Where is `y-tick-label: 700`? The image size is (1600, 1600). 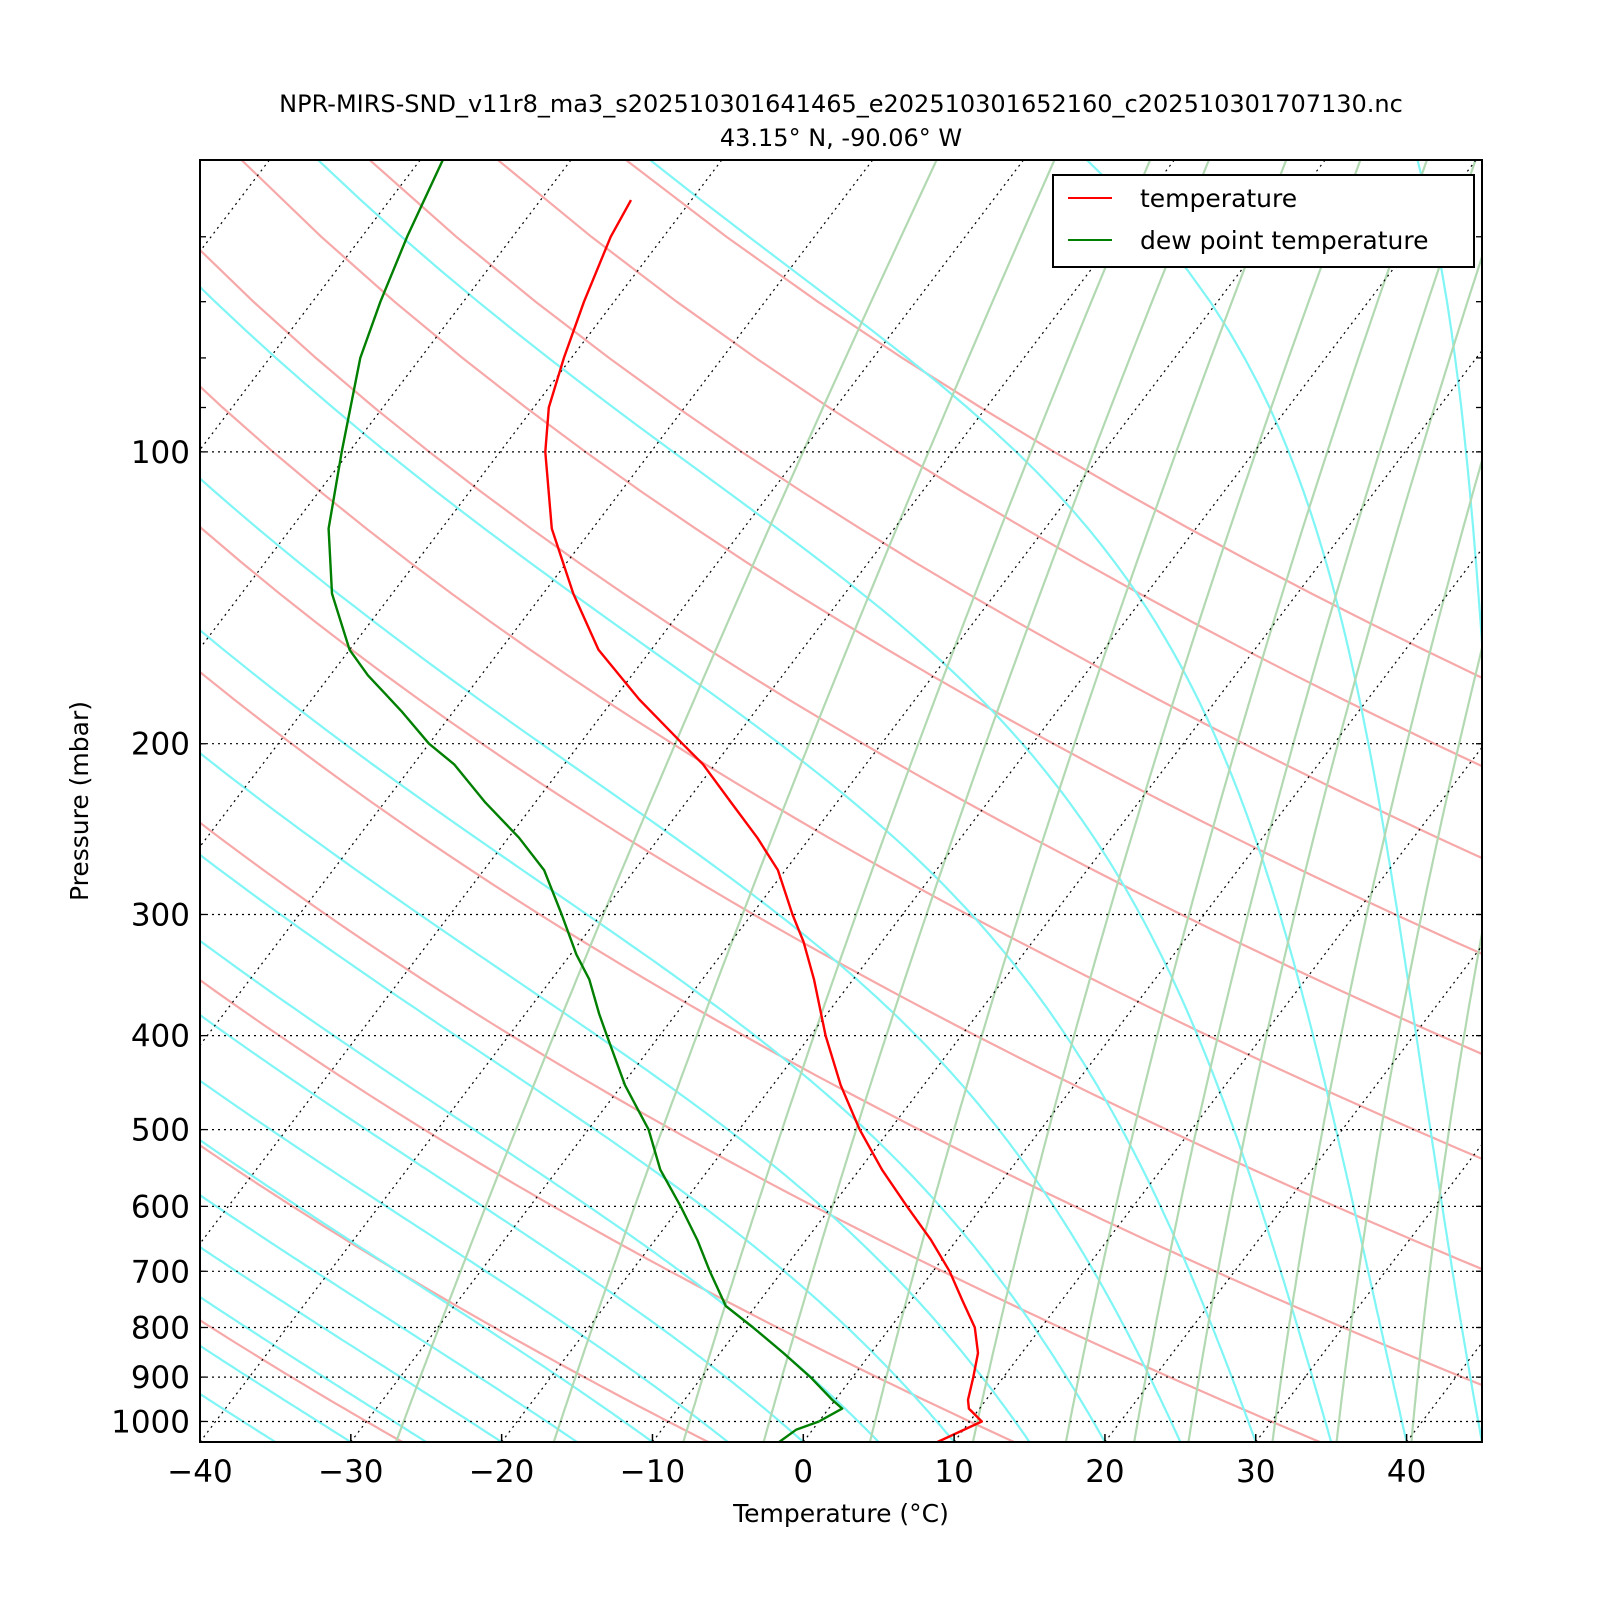
y-tick-label: 700 is located at coordinates (160, 1272).